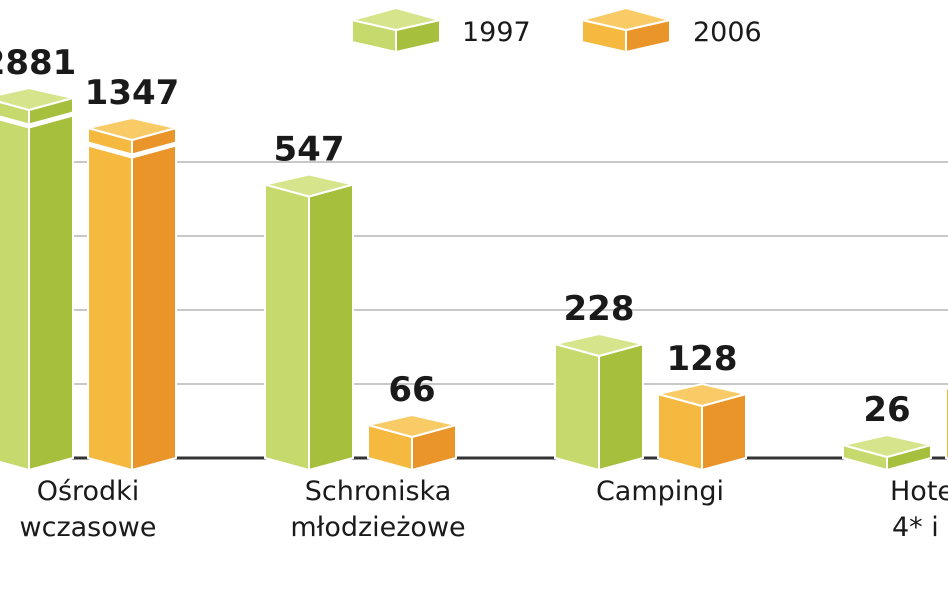 The image size is (948, 593). Describe the element at coordinates (132, 93) in the screenshot. I see `data-label: 1347` at that location.